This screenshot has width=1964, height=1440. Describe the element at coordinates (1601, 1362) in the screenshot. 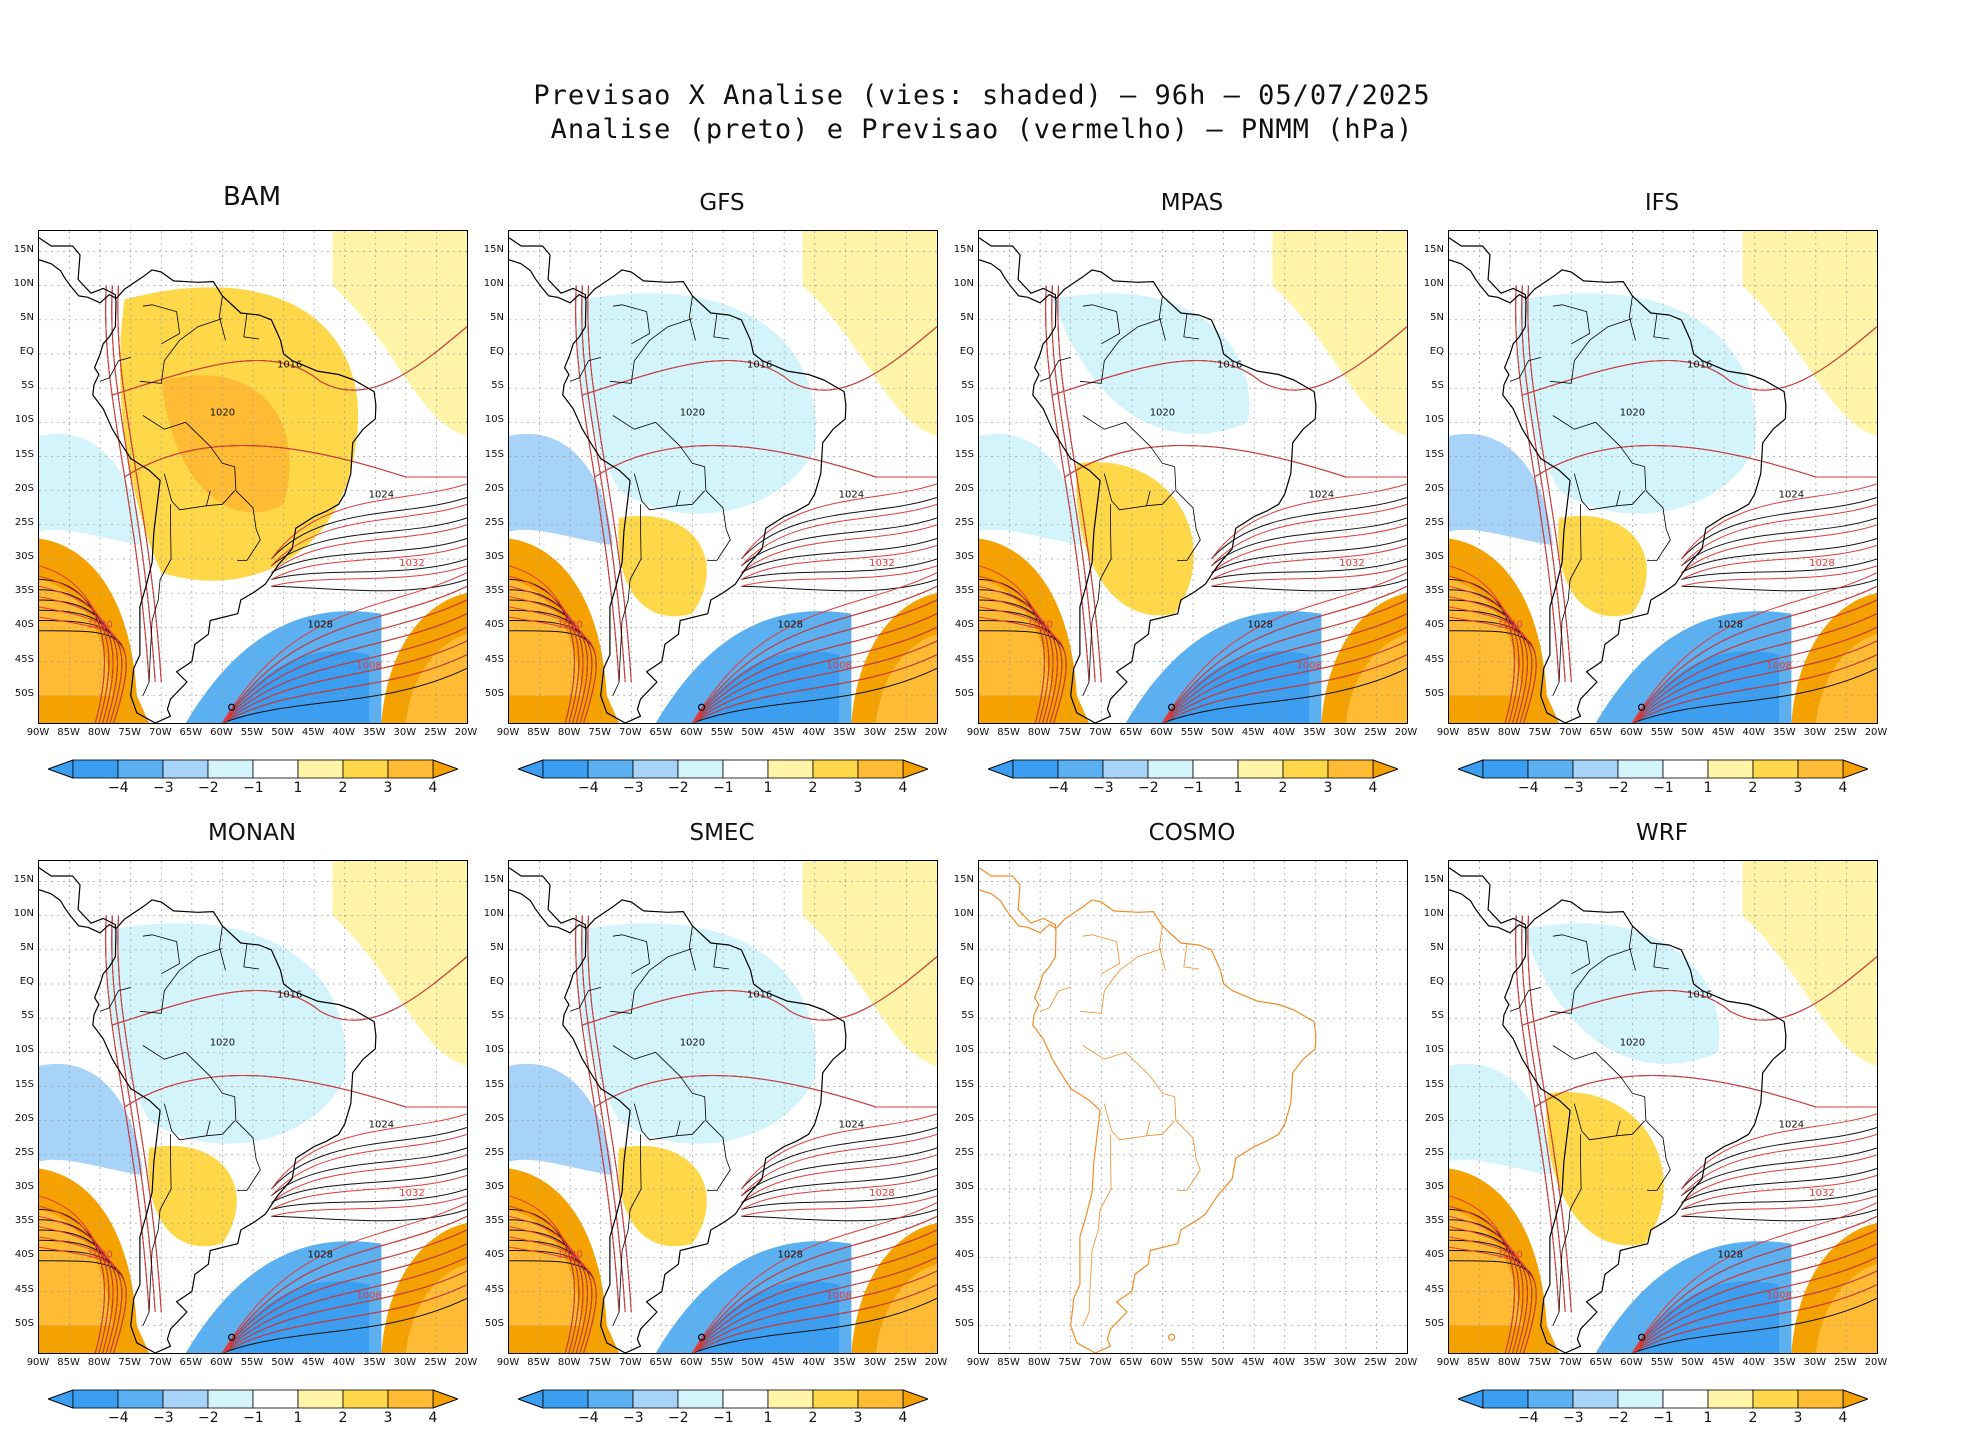

I see `longitude-label: 65W` at that location.